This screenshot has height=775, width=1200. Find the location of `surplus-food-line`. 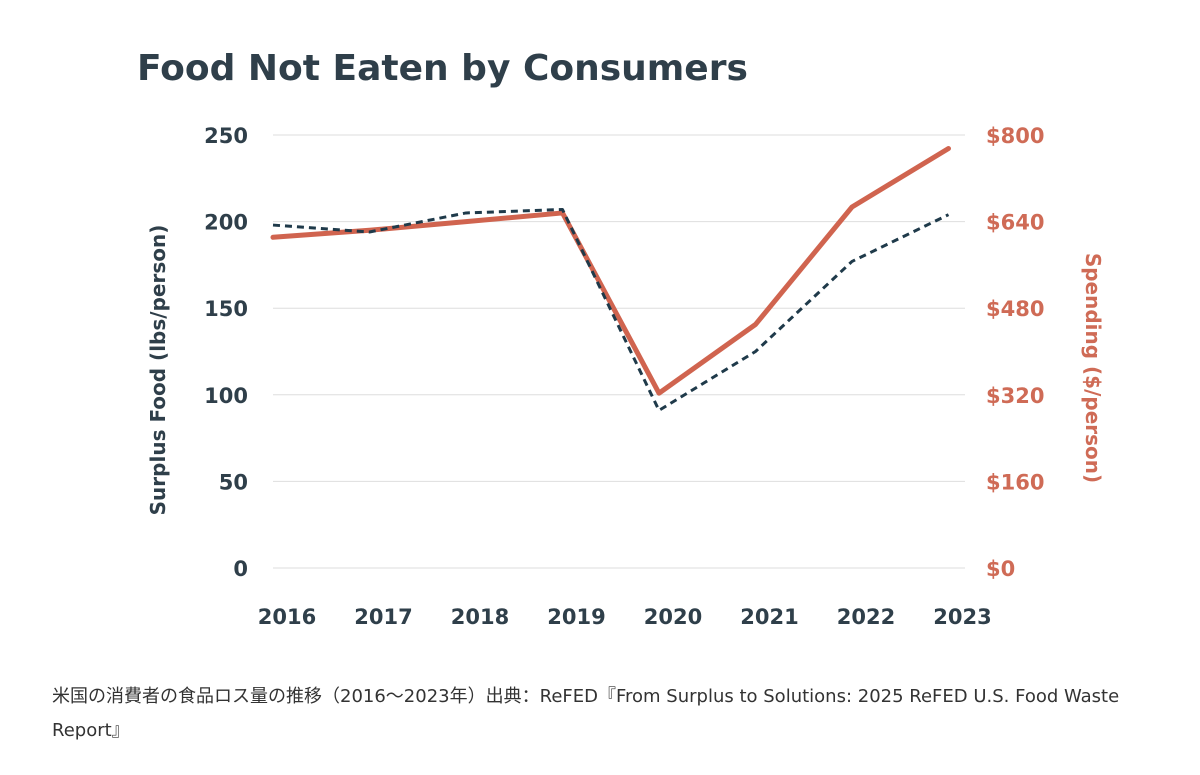

surplus-food-line is located at coordinates (611, 309).